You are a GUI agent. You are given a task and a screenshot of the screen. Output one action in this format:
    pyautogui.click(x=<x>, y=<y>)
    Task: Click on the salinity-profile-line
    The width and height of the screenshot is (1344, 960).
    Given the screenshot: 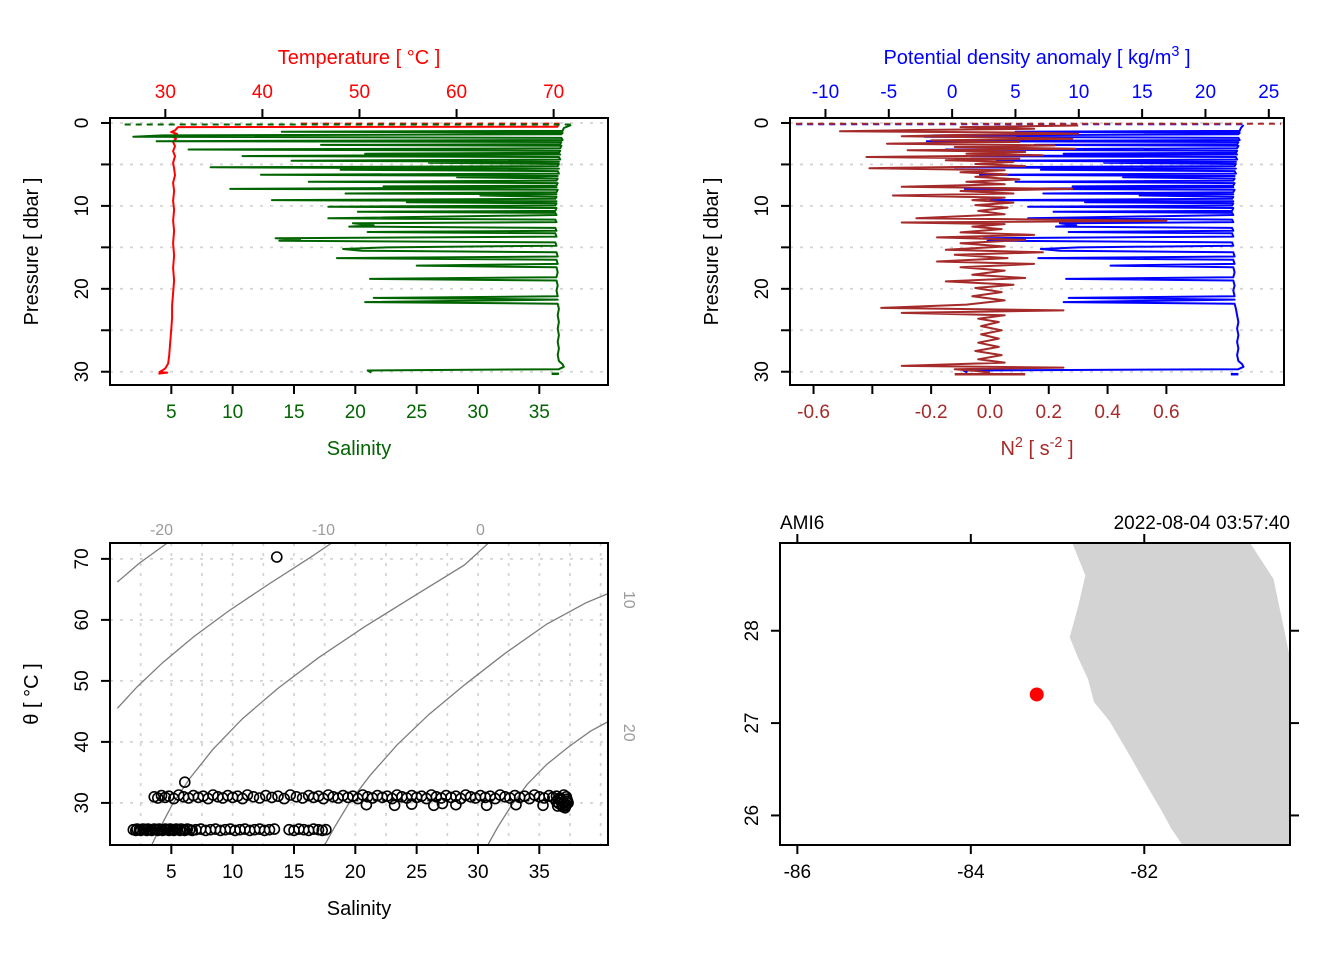 What is the action you would take?
    pyautogui.click(x=352, y=249)
    